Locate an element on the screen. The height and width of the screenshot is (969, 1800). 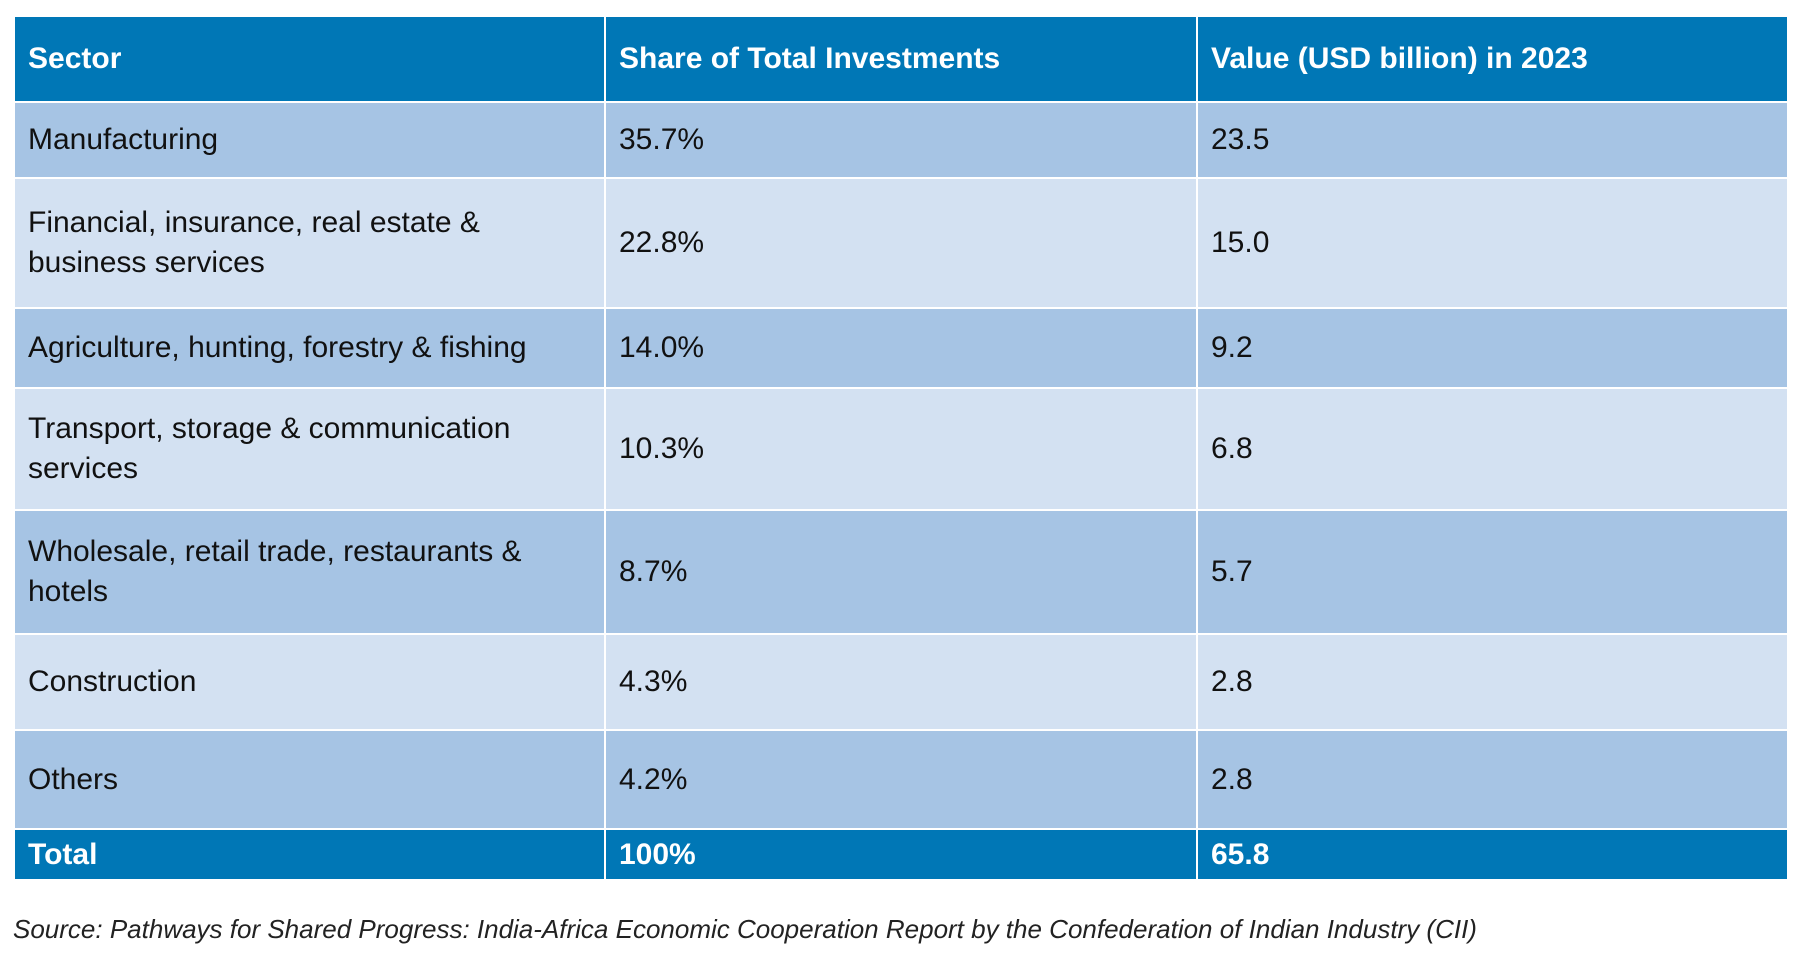
cell-value: 23.5 is located at coordinates (1492, 140).